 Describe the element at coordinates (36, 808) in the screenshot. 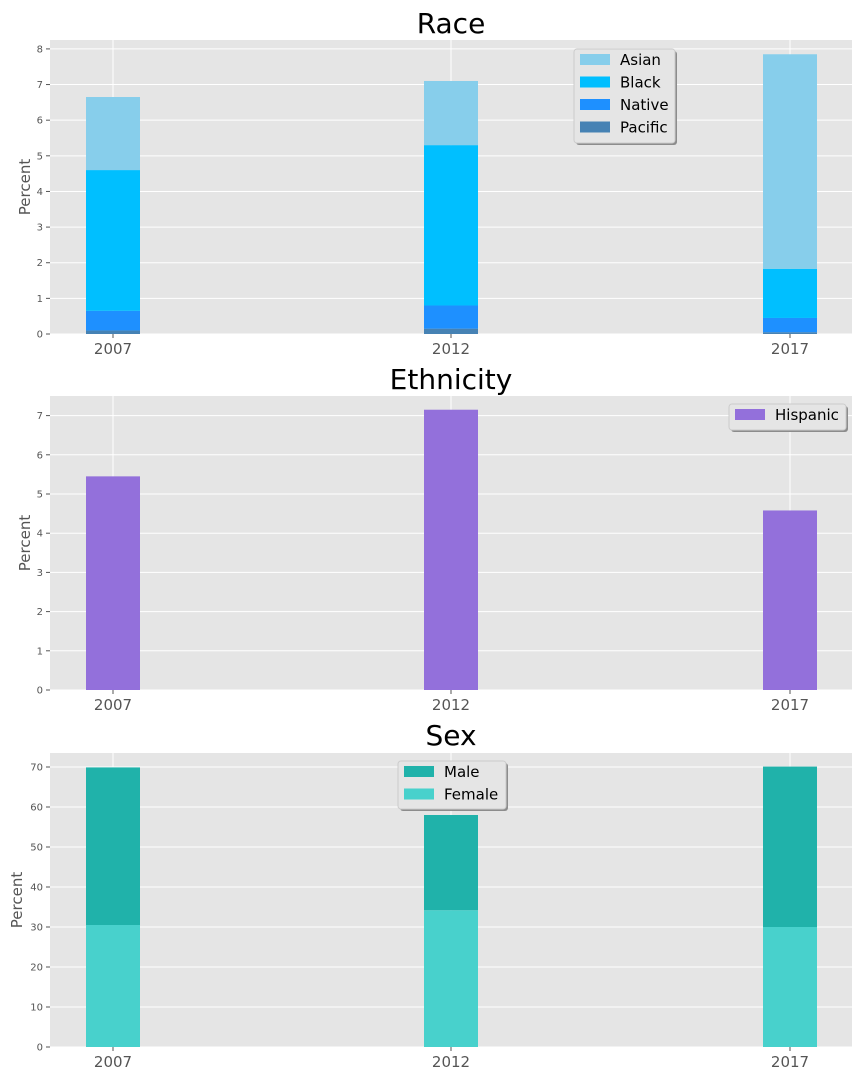

I see `y-tick-label: 60` at that location.